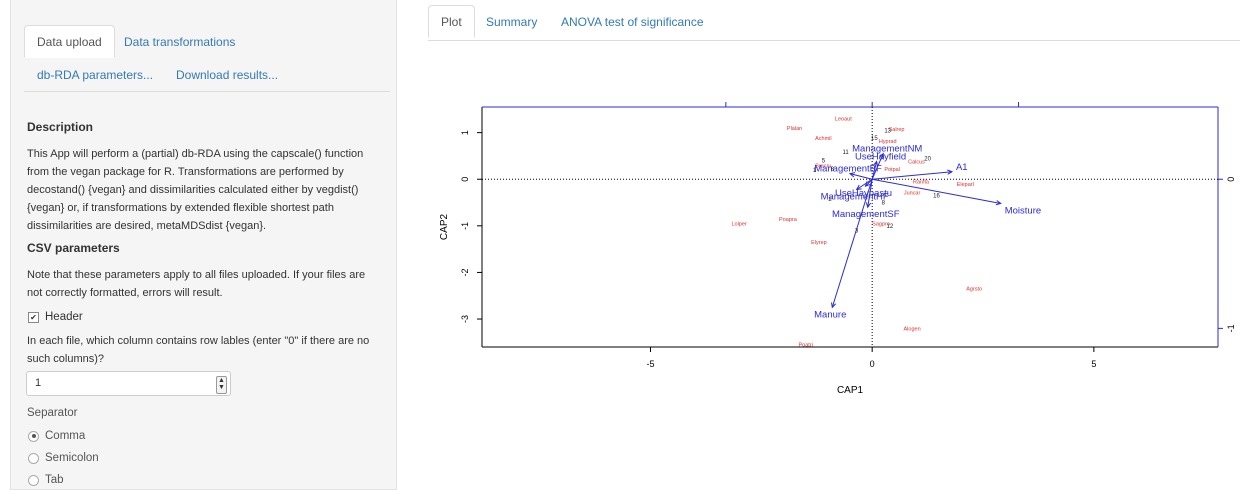 This screenshot has height=490, width=1240. What do you see at coordinates (892, 170) in the screenshot?
I see `species-label: Potpal` at bounding box center [892, 170].